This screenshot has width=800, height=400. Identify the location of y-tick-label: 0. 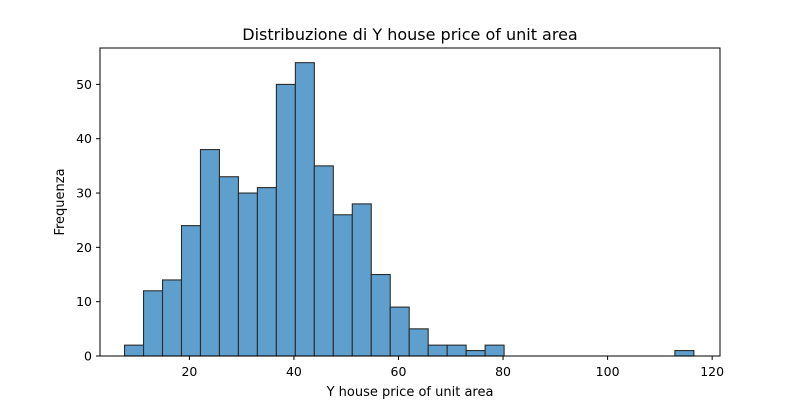
(88, 356).